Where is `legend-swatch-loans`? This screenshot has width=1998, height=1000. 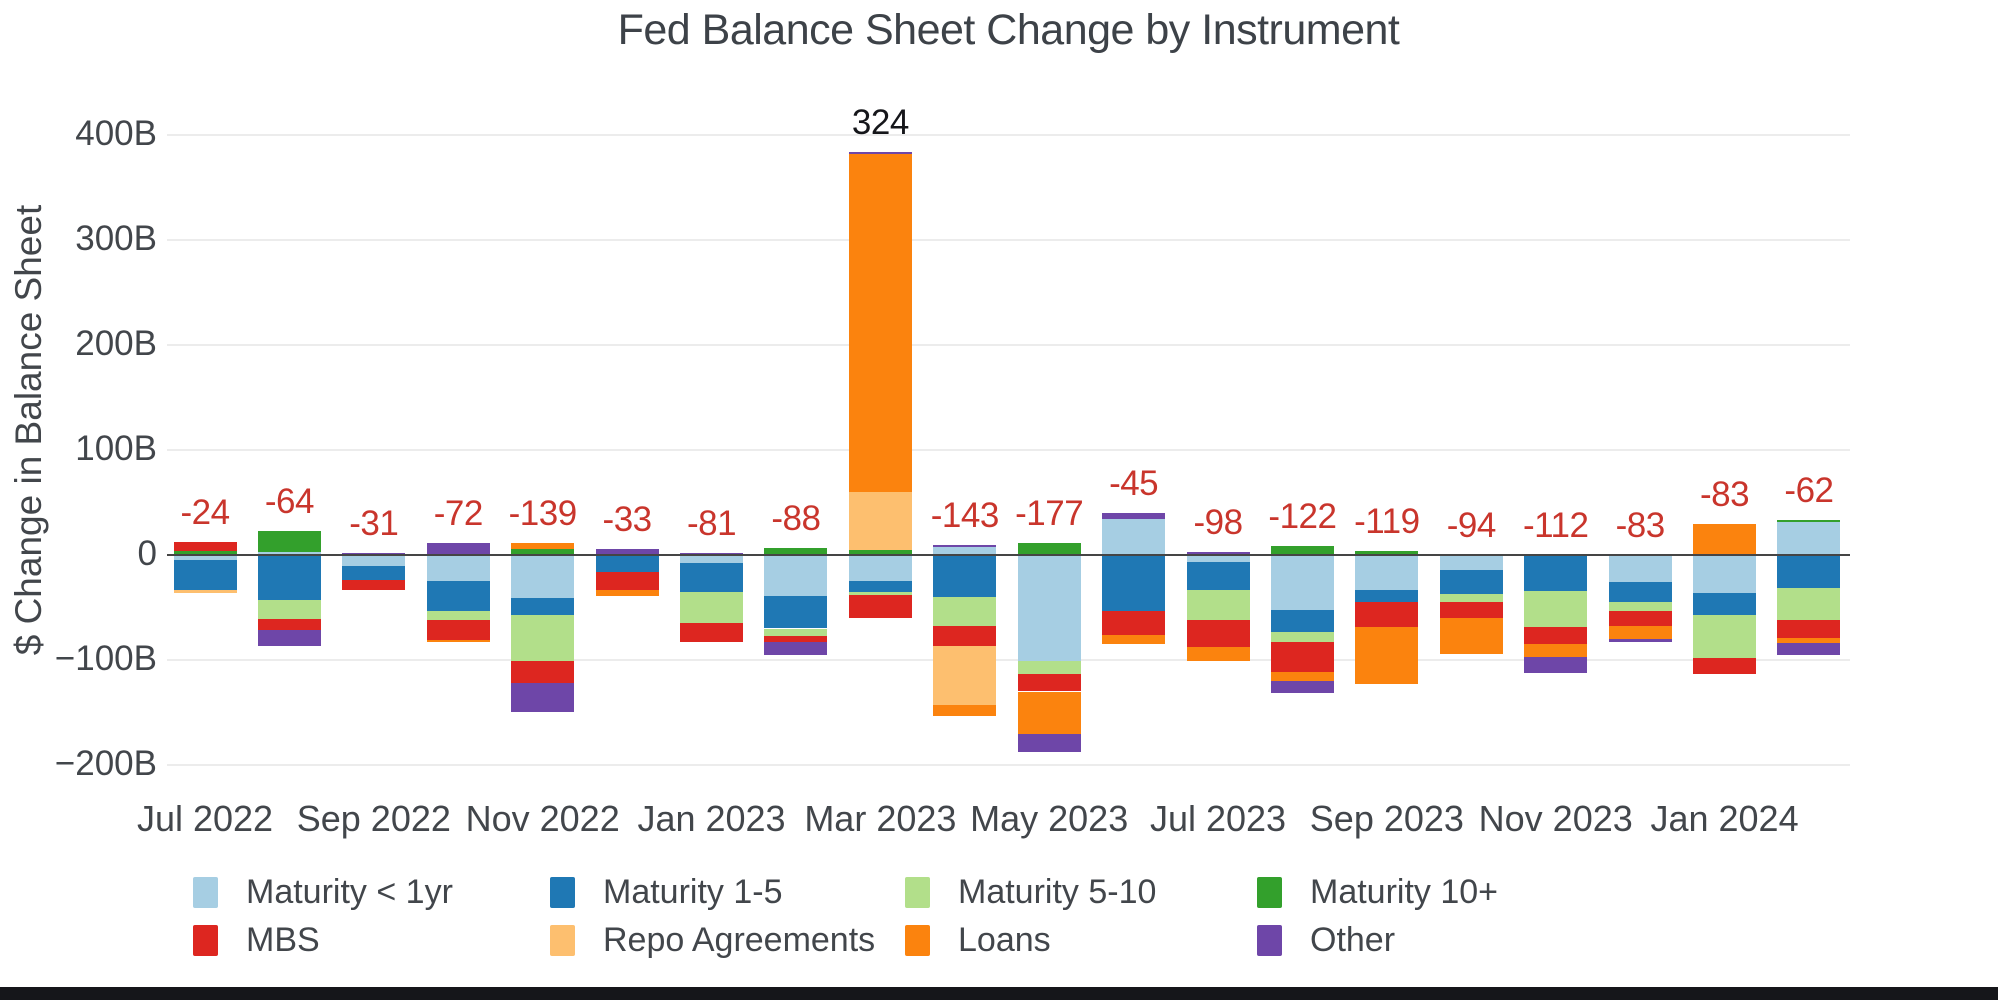
legend-swatch-loans is located at coordinates (917, 940).